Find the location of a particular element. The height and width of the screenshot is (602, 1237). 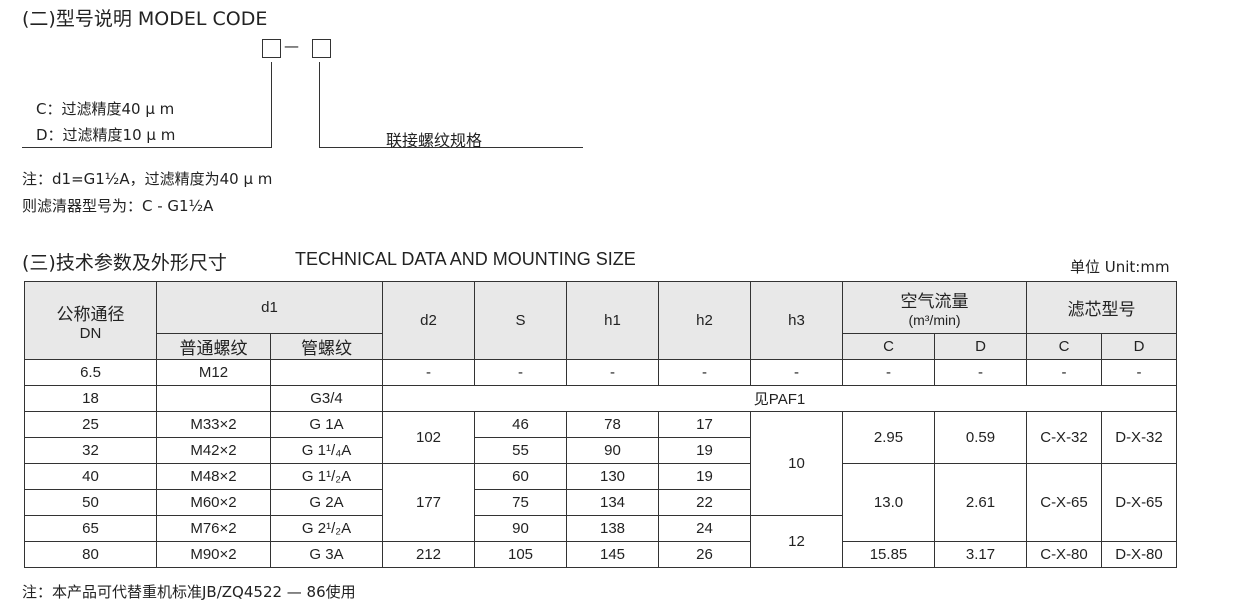

header-d1-pipe: 管螺纹 is located at coordinates (326, 346).